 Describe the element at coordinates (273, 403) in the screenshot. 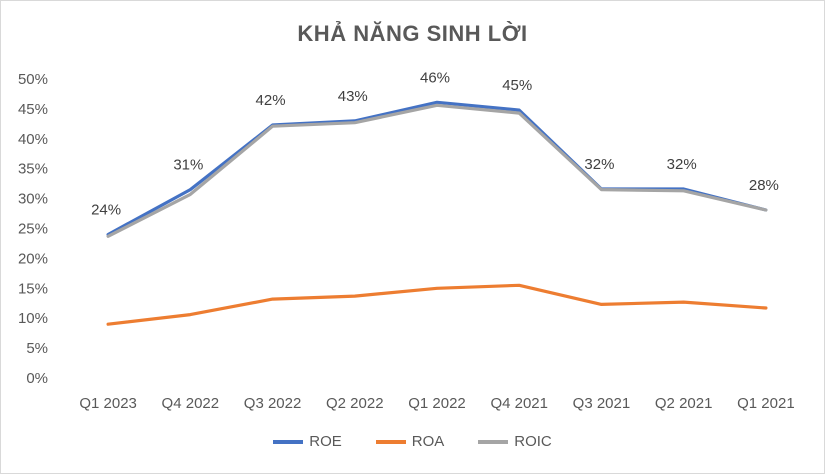

I see `x-tick-label: Q3 2022` at that location.